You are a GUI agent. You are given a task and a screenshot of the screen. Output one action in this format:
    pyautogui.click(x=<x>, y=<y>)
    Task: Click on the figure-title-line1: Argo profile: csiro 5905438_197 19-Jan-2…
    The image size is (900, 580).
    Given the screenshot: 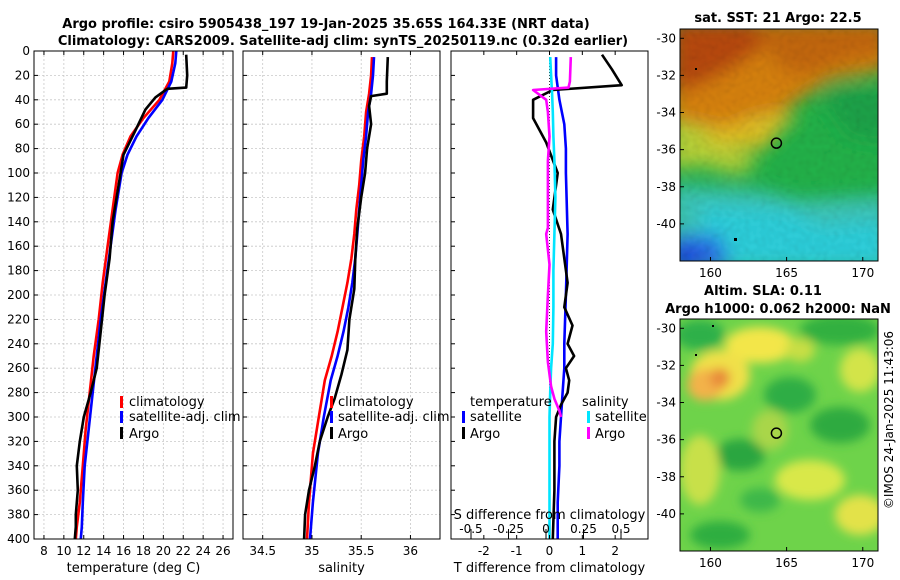 What is the action you would take?
    pyautogui.click(x=325, y=24)
    